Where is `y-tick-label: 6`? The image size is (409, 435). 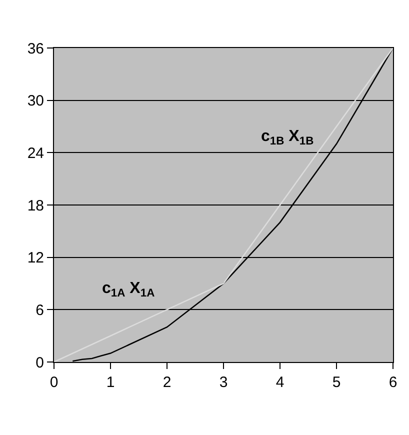
y-tick-label: 6 is located at coordinates (40, 310).